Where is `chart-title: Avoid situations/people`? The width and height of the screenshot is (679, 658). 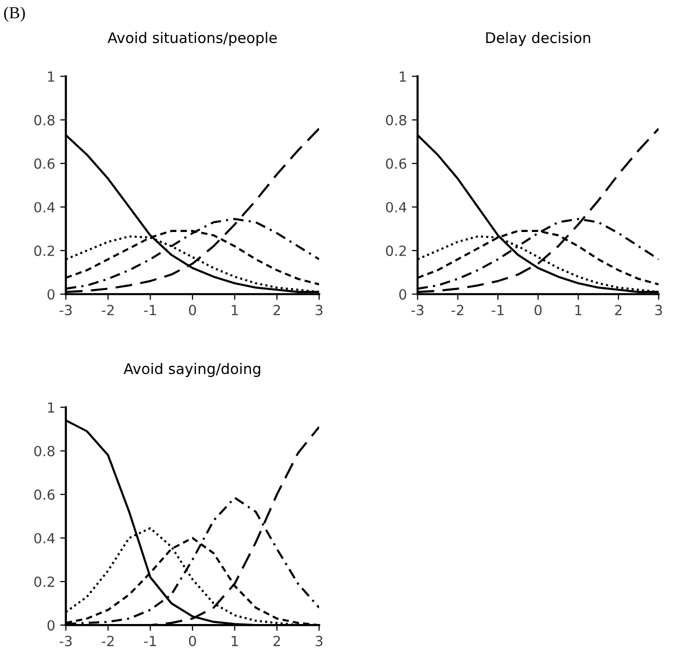
chart-title: Avoid situations/people is located at coordinates (192, 39).